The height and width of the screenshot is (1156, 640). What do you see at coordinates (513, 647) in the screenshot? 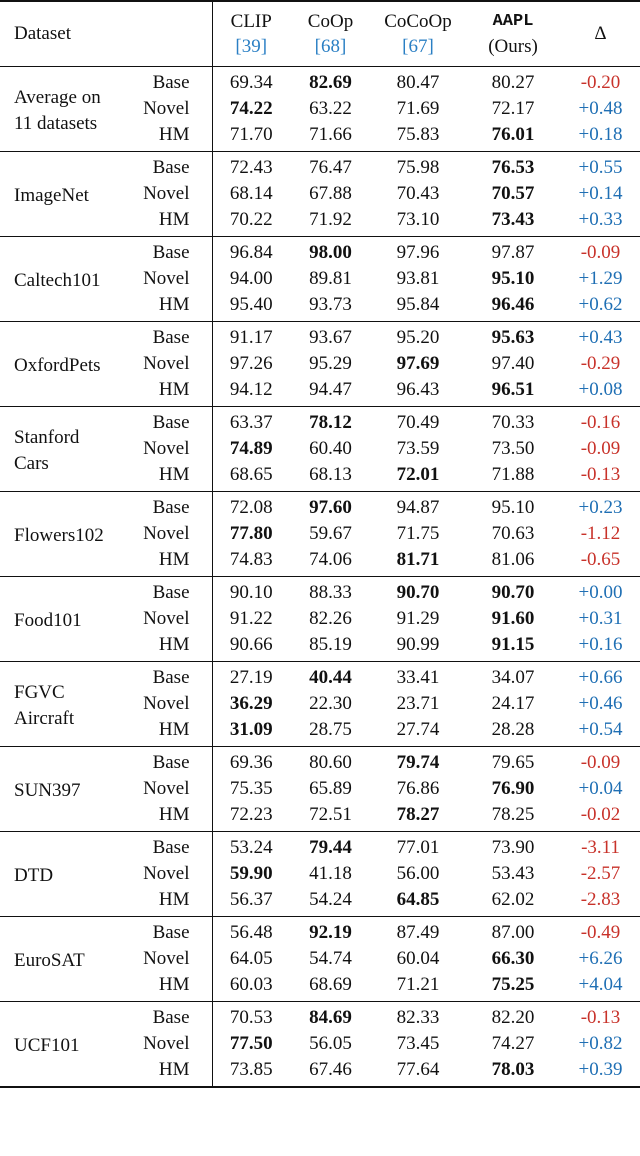
I see `cell-aapl: 91.15` at bounding box center [513, 647].